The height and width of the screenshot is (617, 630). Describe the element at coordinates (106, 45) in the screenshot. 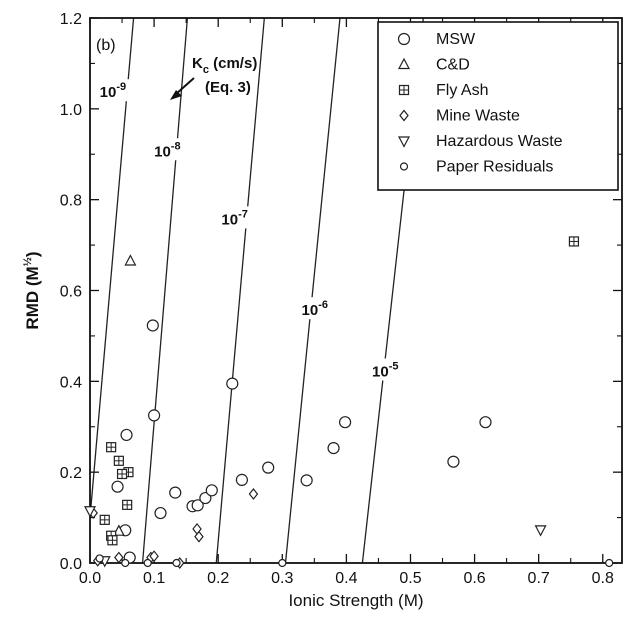

I see `panel-label: (b)` at that location.